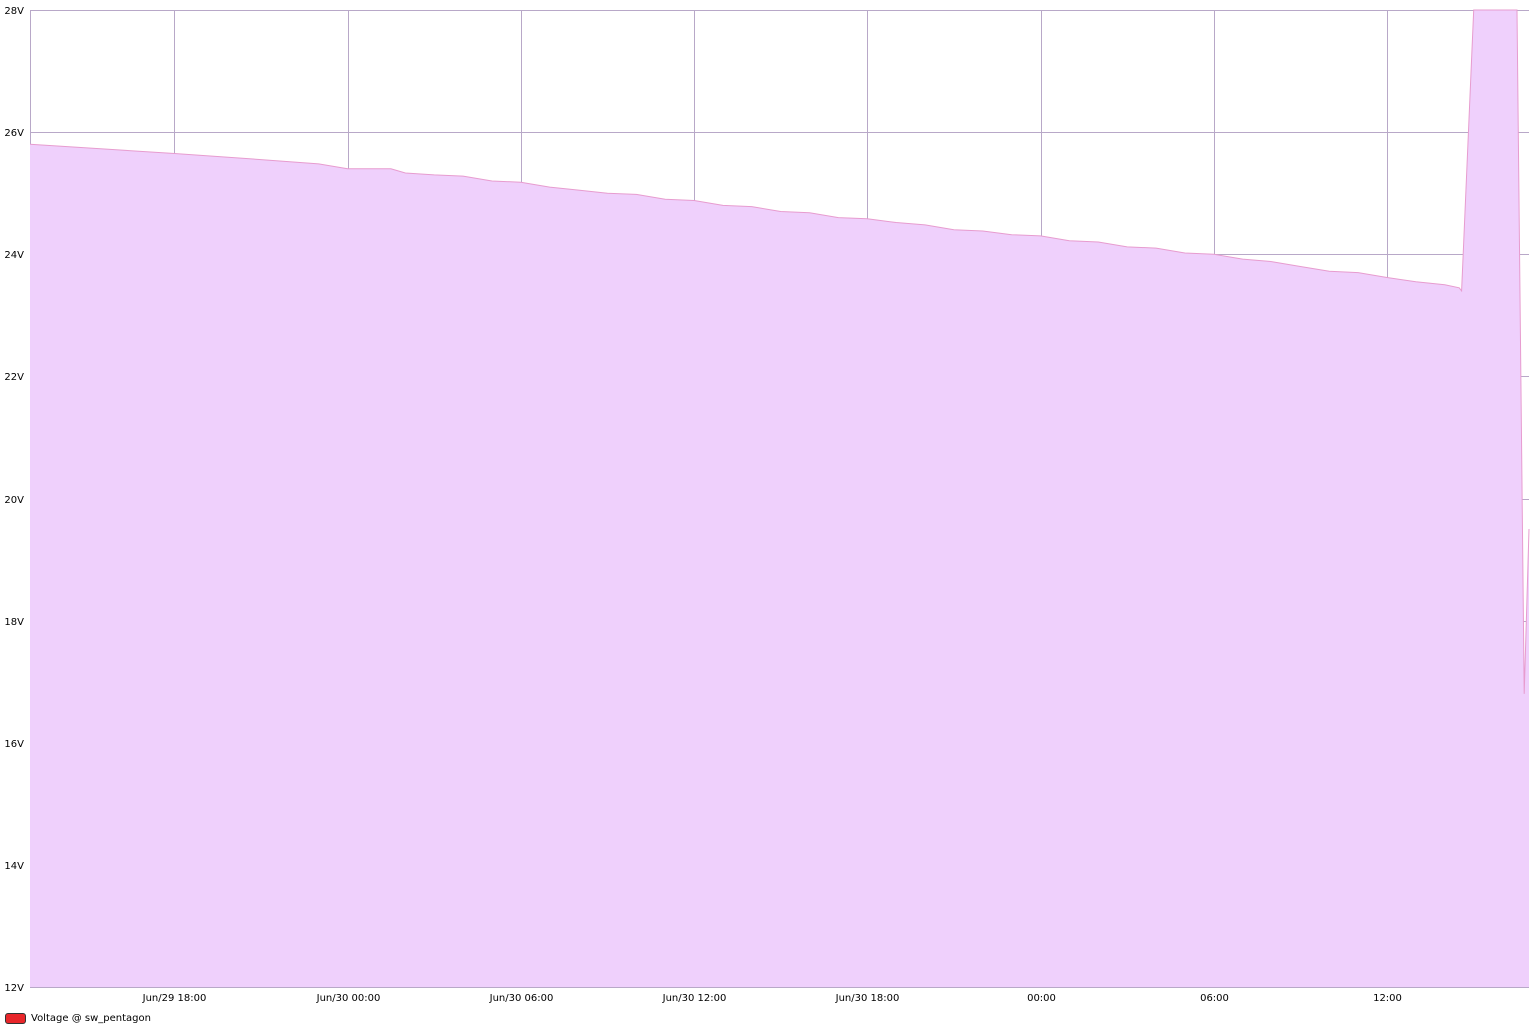 This screenshot has height=1027, width=1534. Describe the element at coordinates (14, 377) in the screenshot. I see `y-tick-label: 22V` at that location.